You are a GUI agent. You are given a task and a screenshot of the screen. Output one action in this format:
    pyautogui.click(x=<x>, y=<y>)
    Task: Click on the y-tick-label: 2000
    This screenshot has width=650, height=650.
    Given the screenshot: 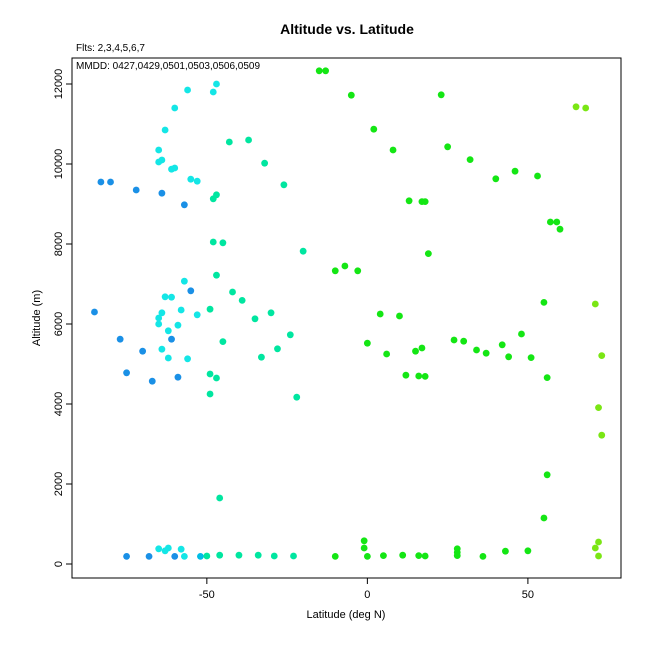 What is the action you would take?
    pyautogui.click(x=59, y=484)
    